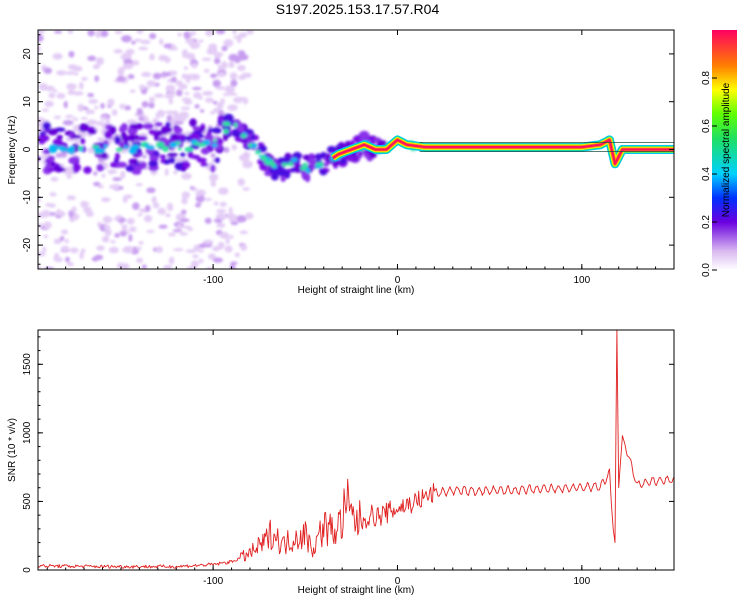 Image resolution: width=750 pixels, height=600 pixels. What do you see at coordinates (709, 174) in the screenshot?
I see `colorbar-ticks: 0.0 0.2 0.4 0.6 0.8` at bounding box center [709, 174].